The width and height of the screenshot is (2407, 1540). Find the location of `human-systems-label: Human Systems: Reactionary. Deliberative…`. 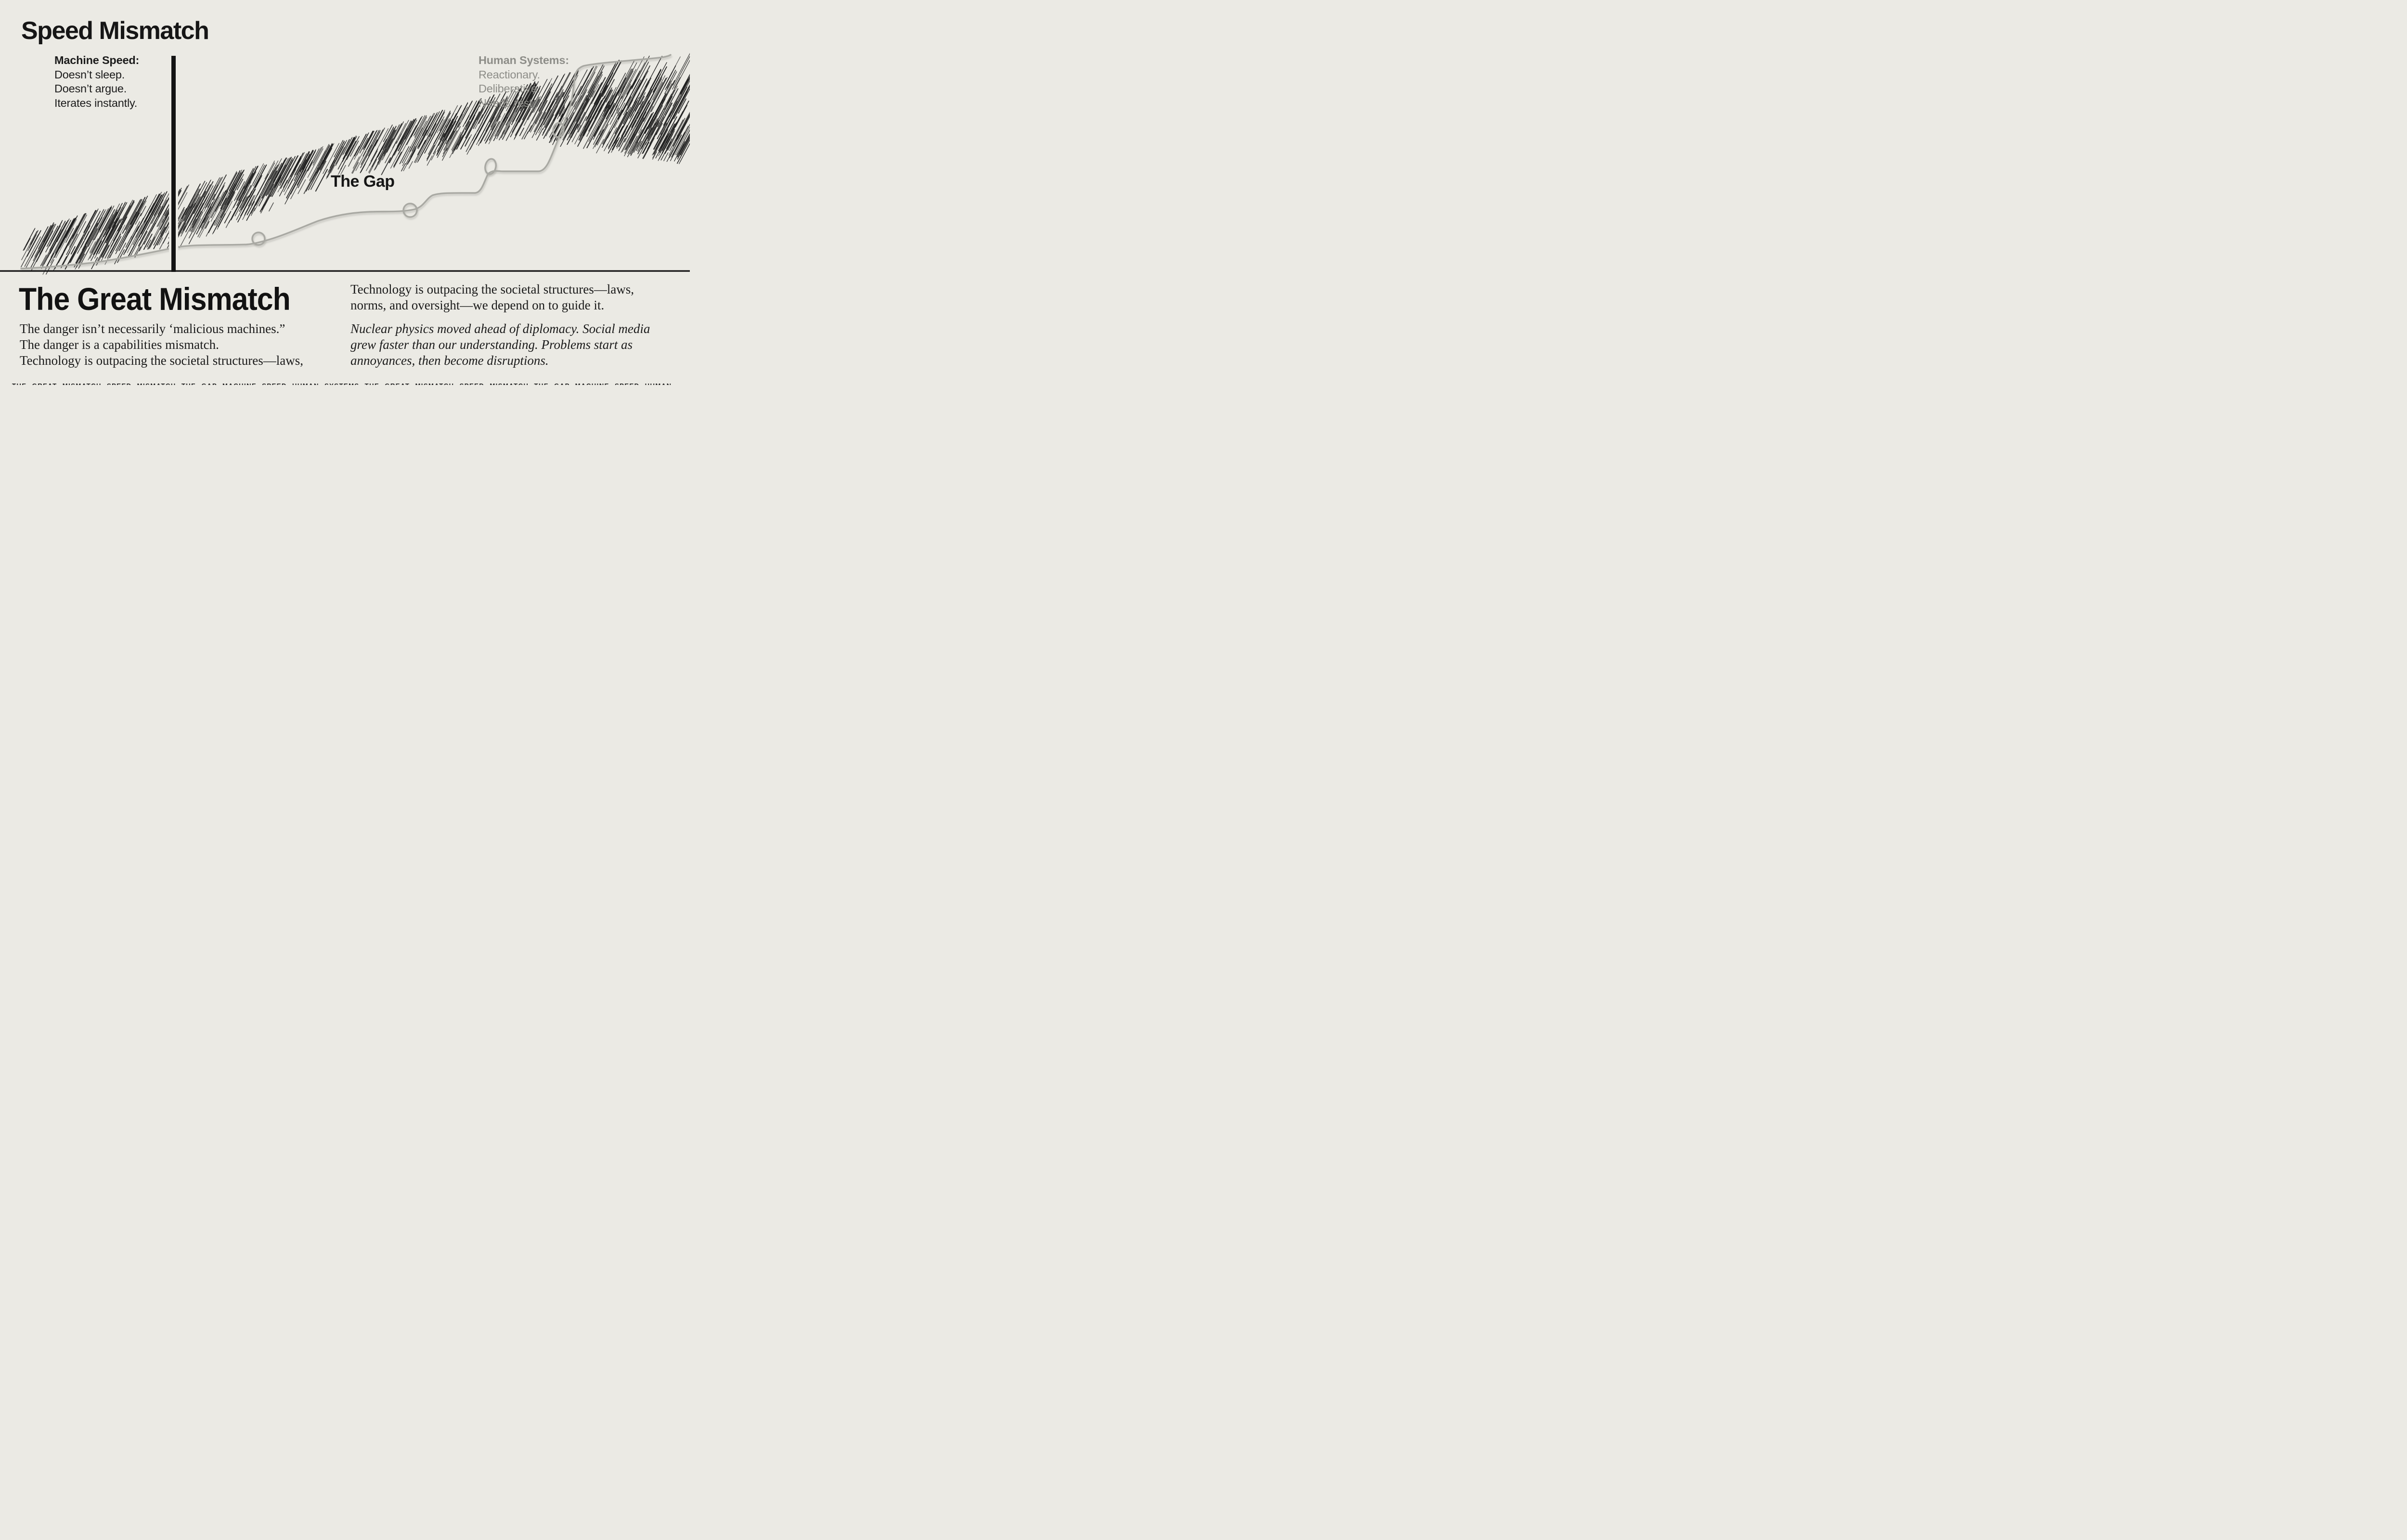

human-systems-label: Human Systems: Reactionary. Deliberative… is located at coordinates (524, 81).